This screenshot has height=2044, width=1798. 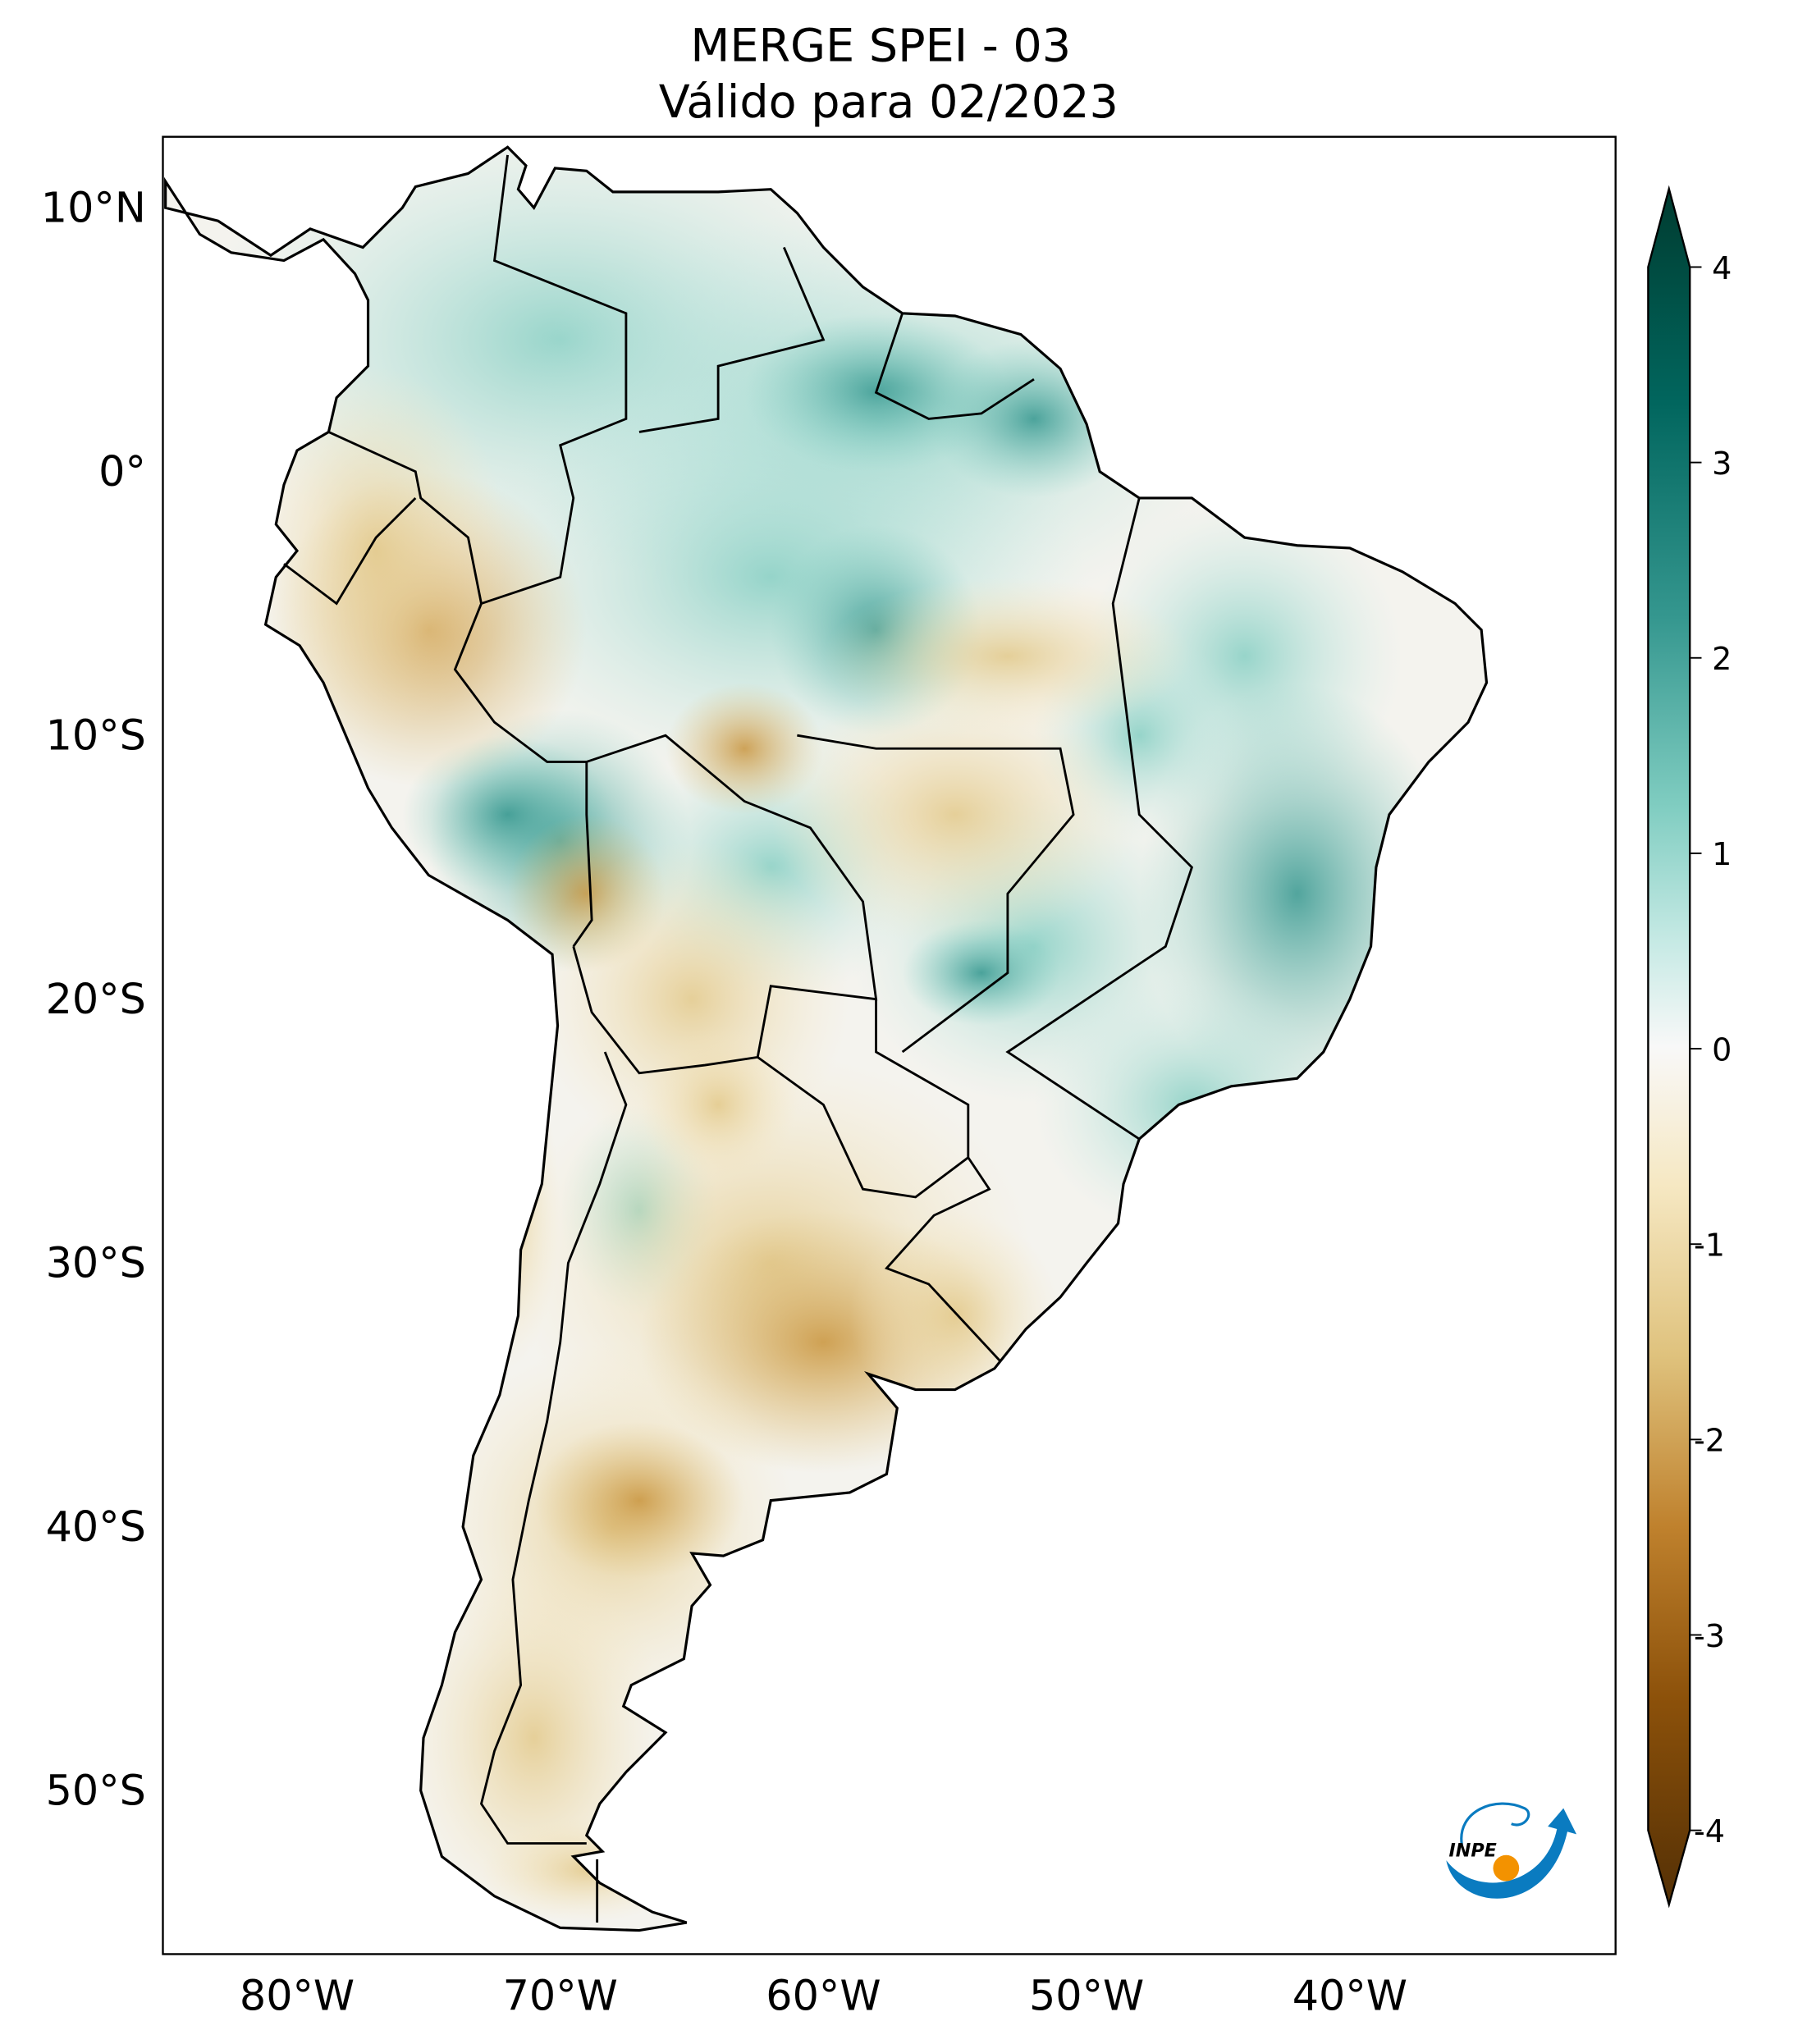 What do you see at coordinates (96, 1263) in the screenshot?
I see `latitude-tick-label: 30°S` at bounding box center [96, 1263].